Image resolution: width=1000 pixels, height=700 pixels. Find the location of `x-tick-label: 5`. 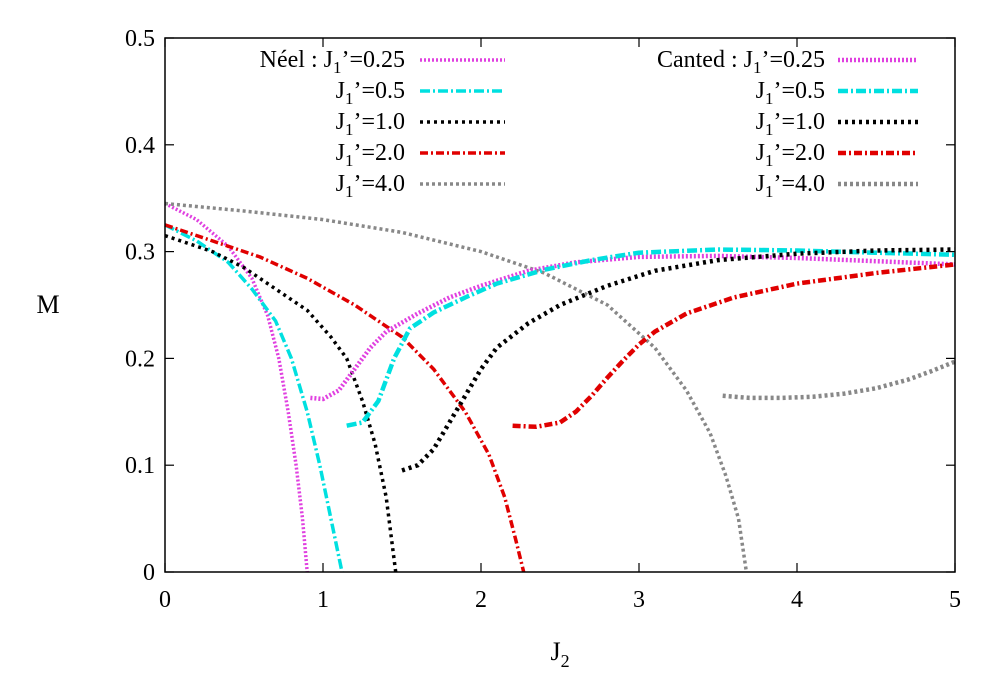

x-tick-label: 5 is located at coordinates (955, 600).